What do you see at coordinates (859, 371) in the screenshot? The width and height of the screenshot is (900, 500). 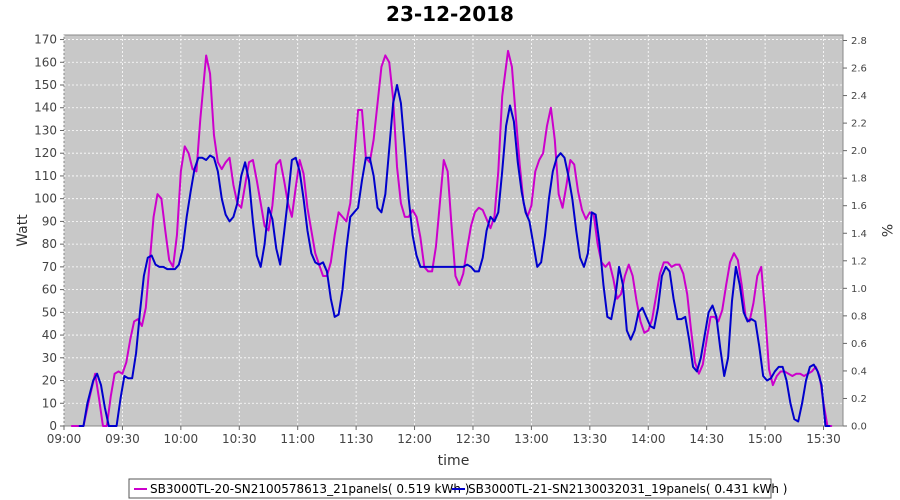 I see `y2-tick-label: 0.4` at bounding box center [859, 371].